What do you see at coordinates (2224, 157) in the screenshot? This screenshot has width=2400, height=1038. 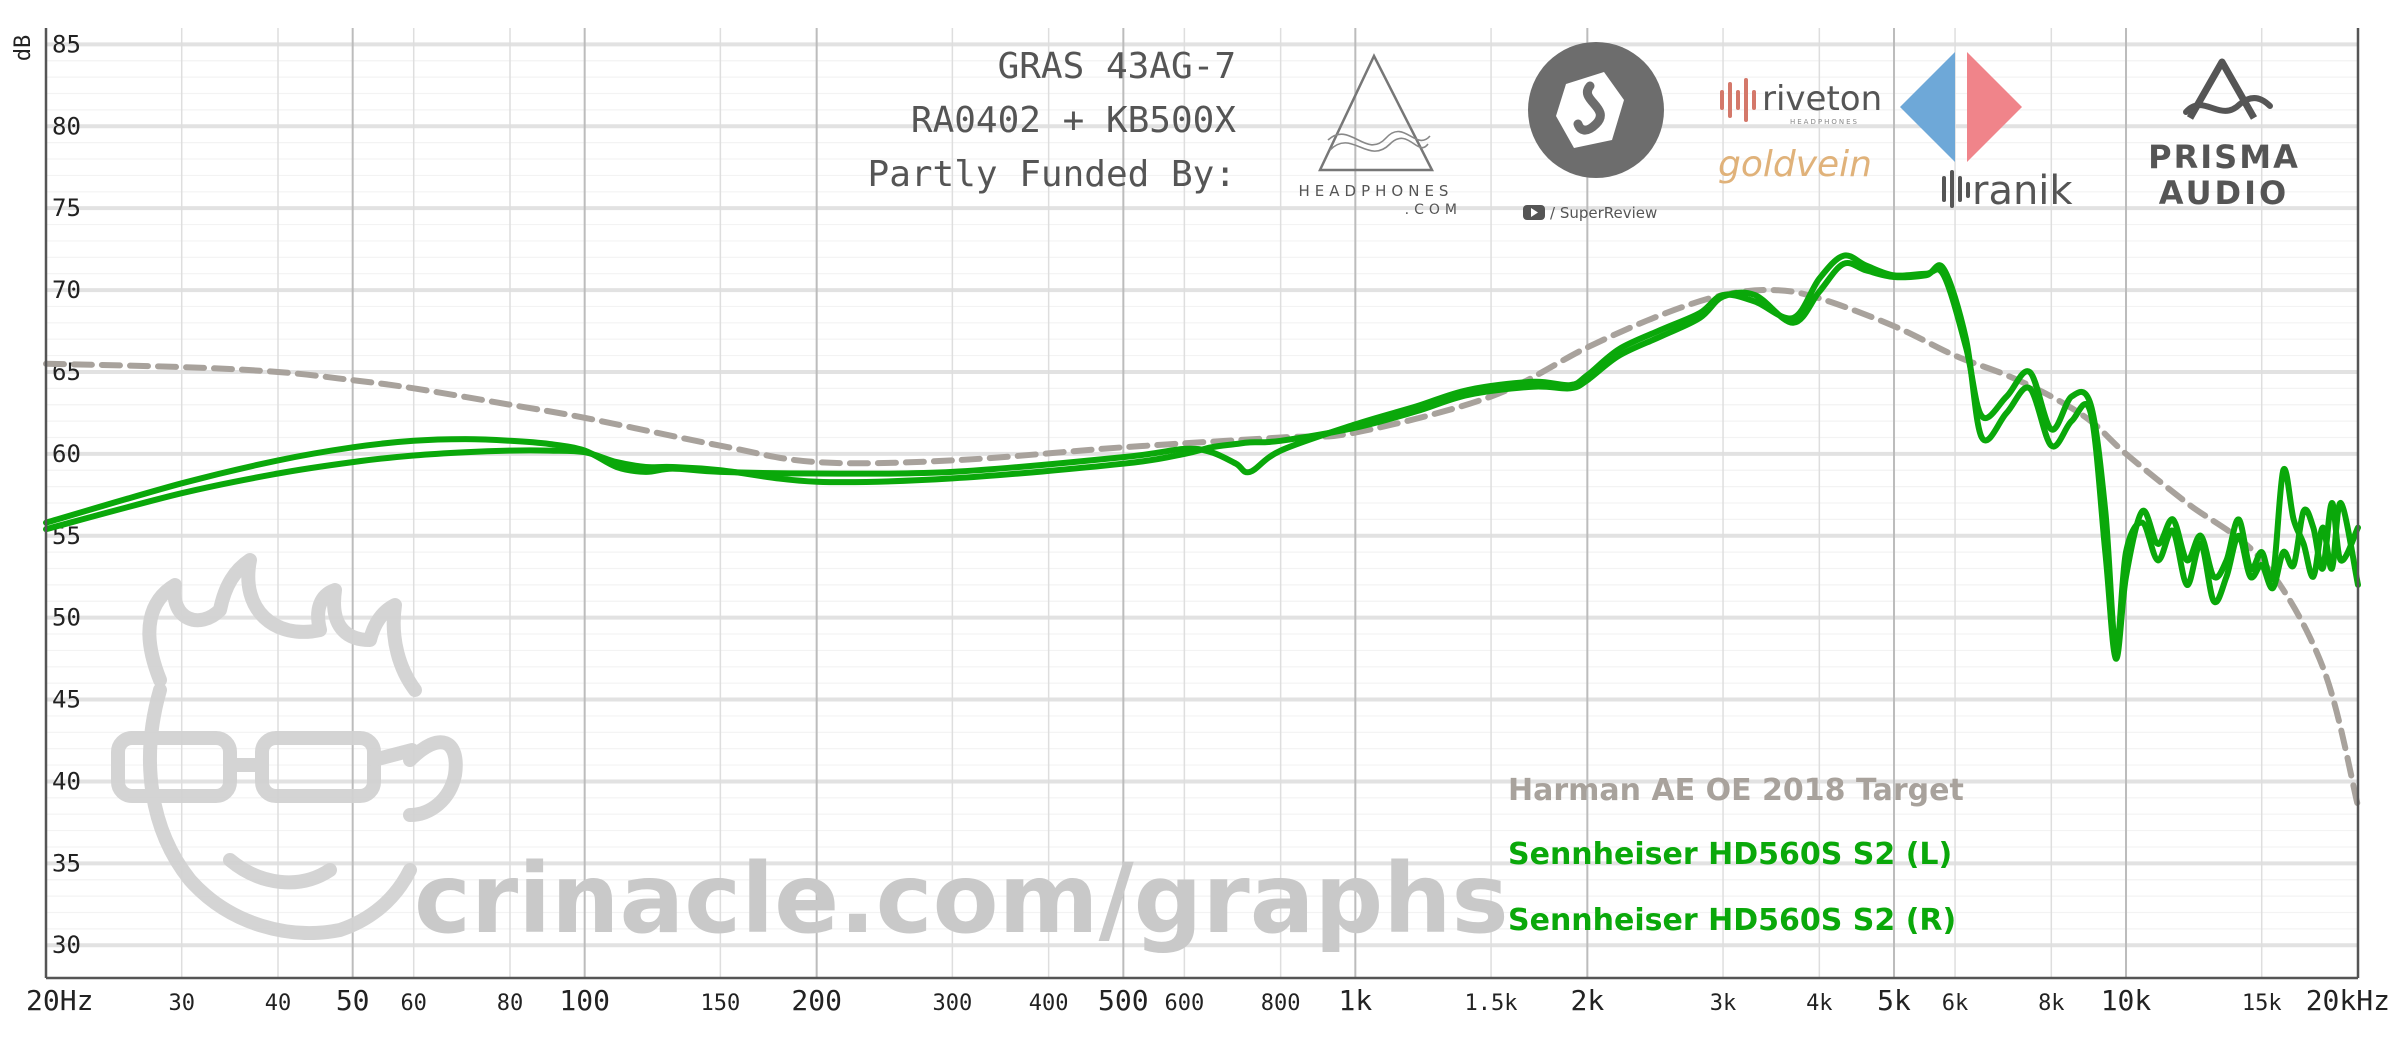 I see `prisma-text: PRISMA` at bounding box center [2224, 157].